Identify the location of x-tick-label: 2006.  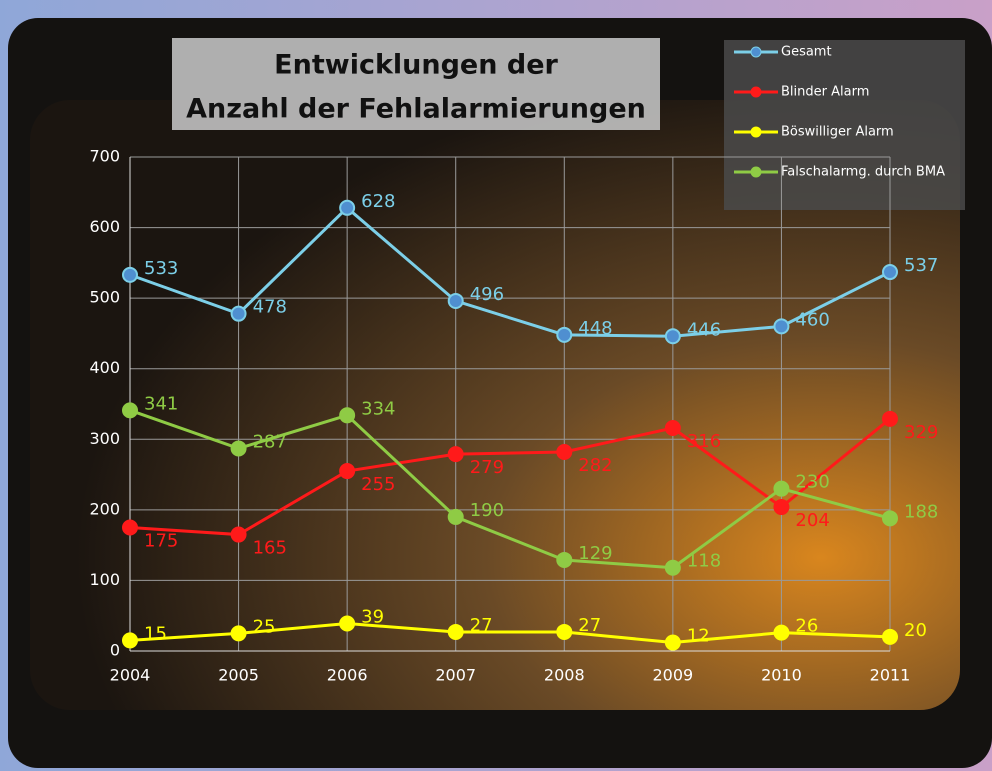
(347, 675).